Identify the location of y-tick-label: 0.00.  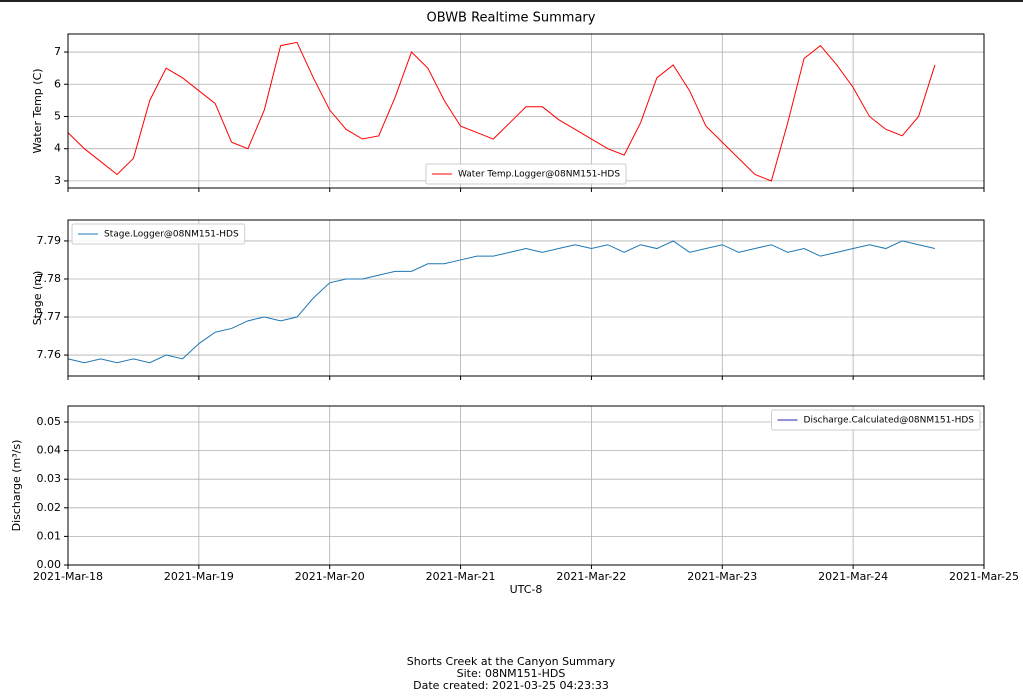
(49, 564).